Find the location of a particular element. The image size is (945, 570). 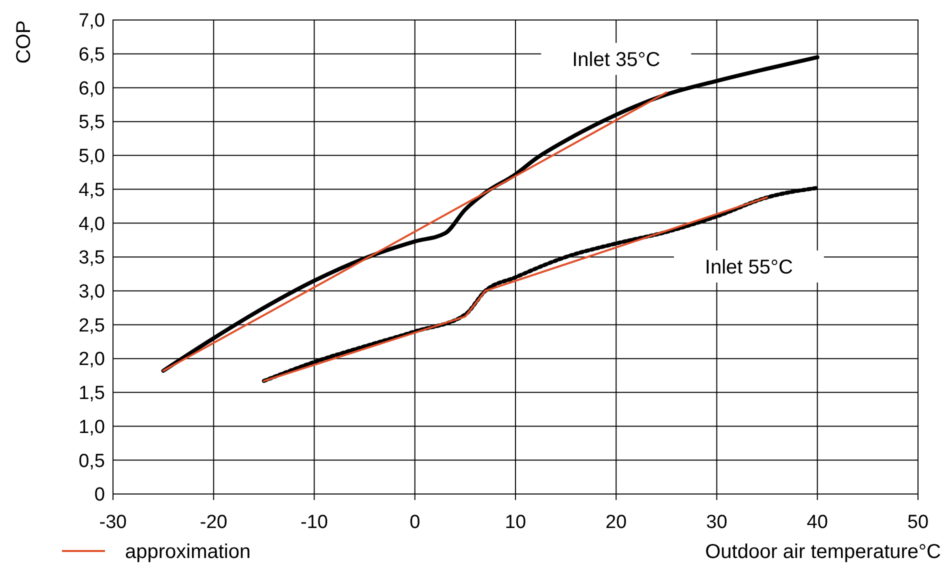

x-tick-label: 20 is located at coordinates (616, 522).